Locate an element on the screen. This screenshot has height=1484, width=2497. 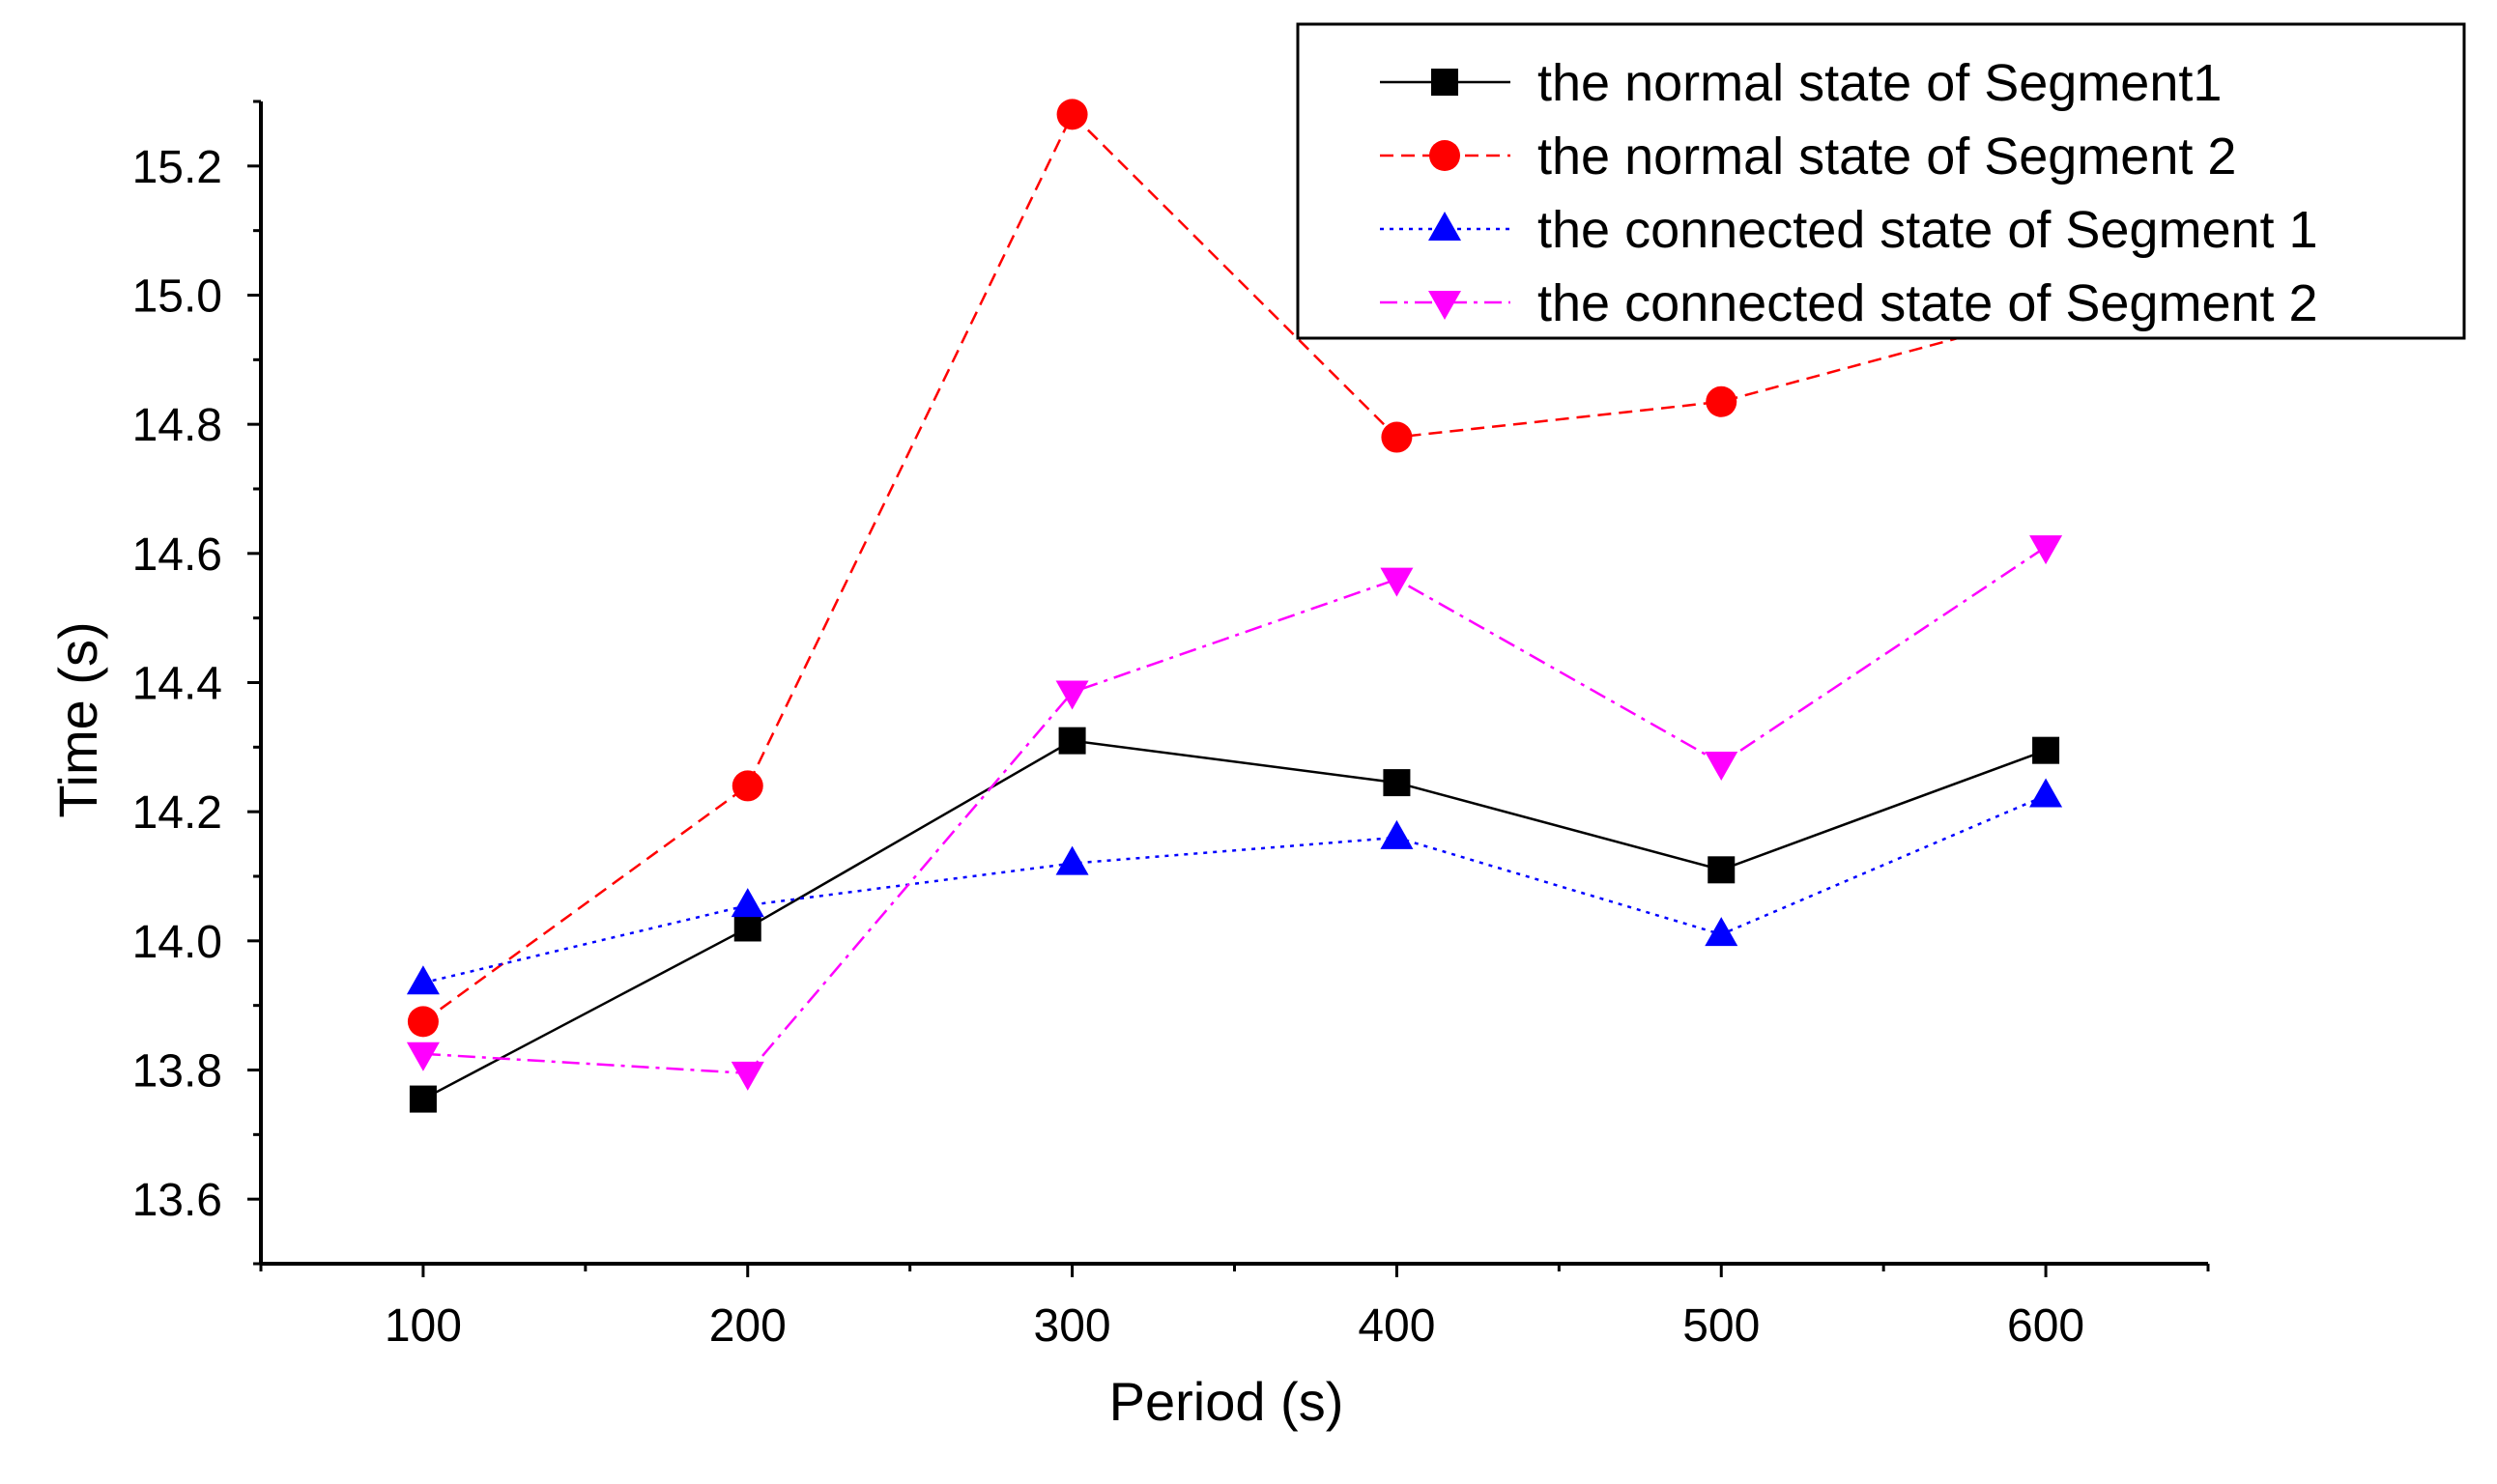
legend-item: the connected state of Segment 1 is located at coordinates (1849, 230).